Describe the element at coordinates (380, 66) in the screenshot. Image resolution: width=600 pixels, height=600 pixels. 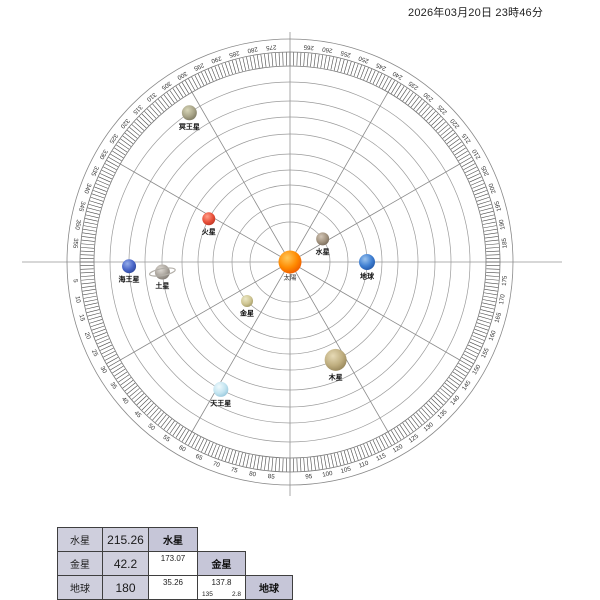
I see `svg-text: 245` at that location.